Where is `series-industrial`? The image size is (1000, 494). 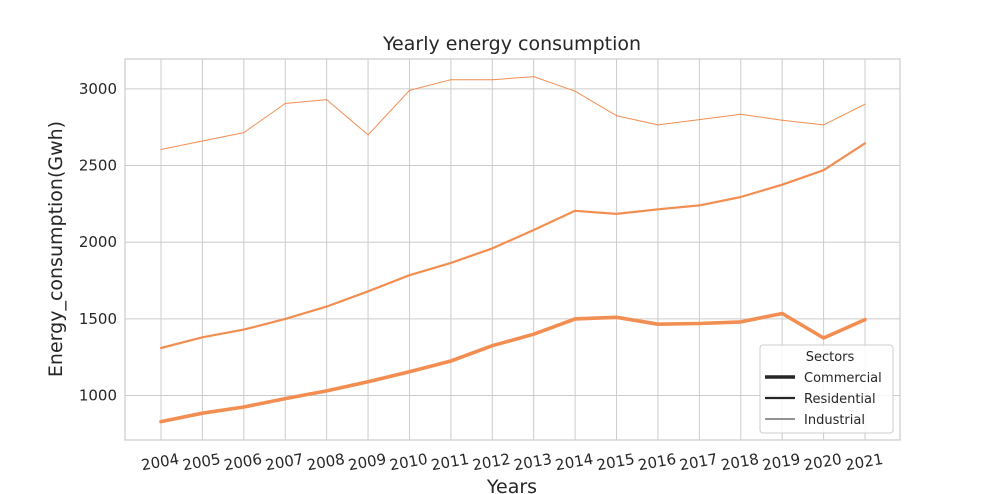 series-industrial is located at coordinates (513, 113).